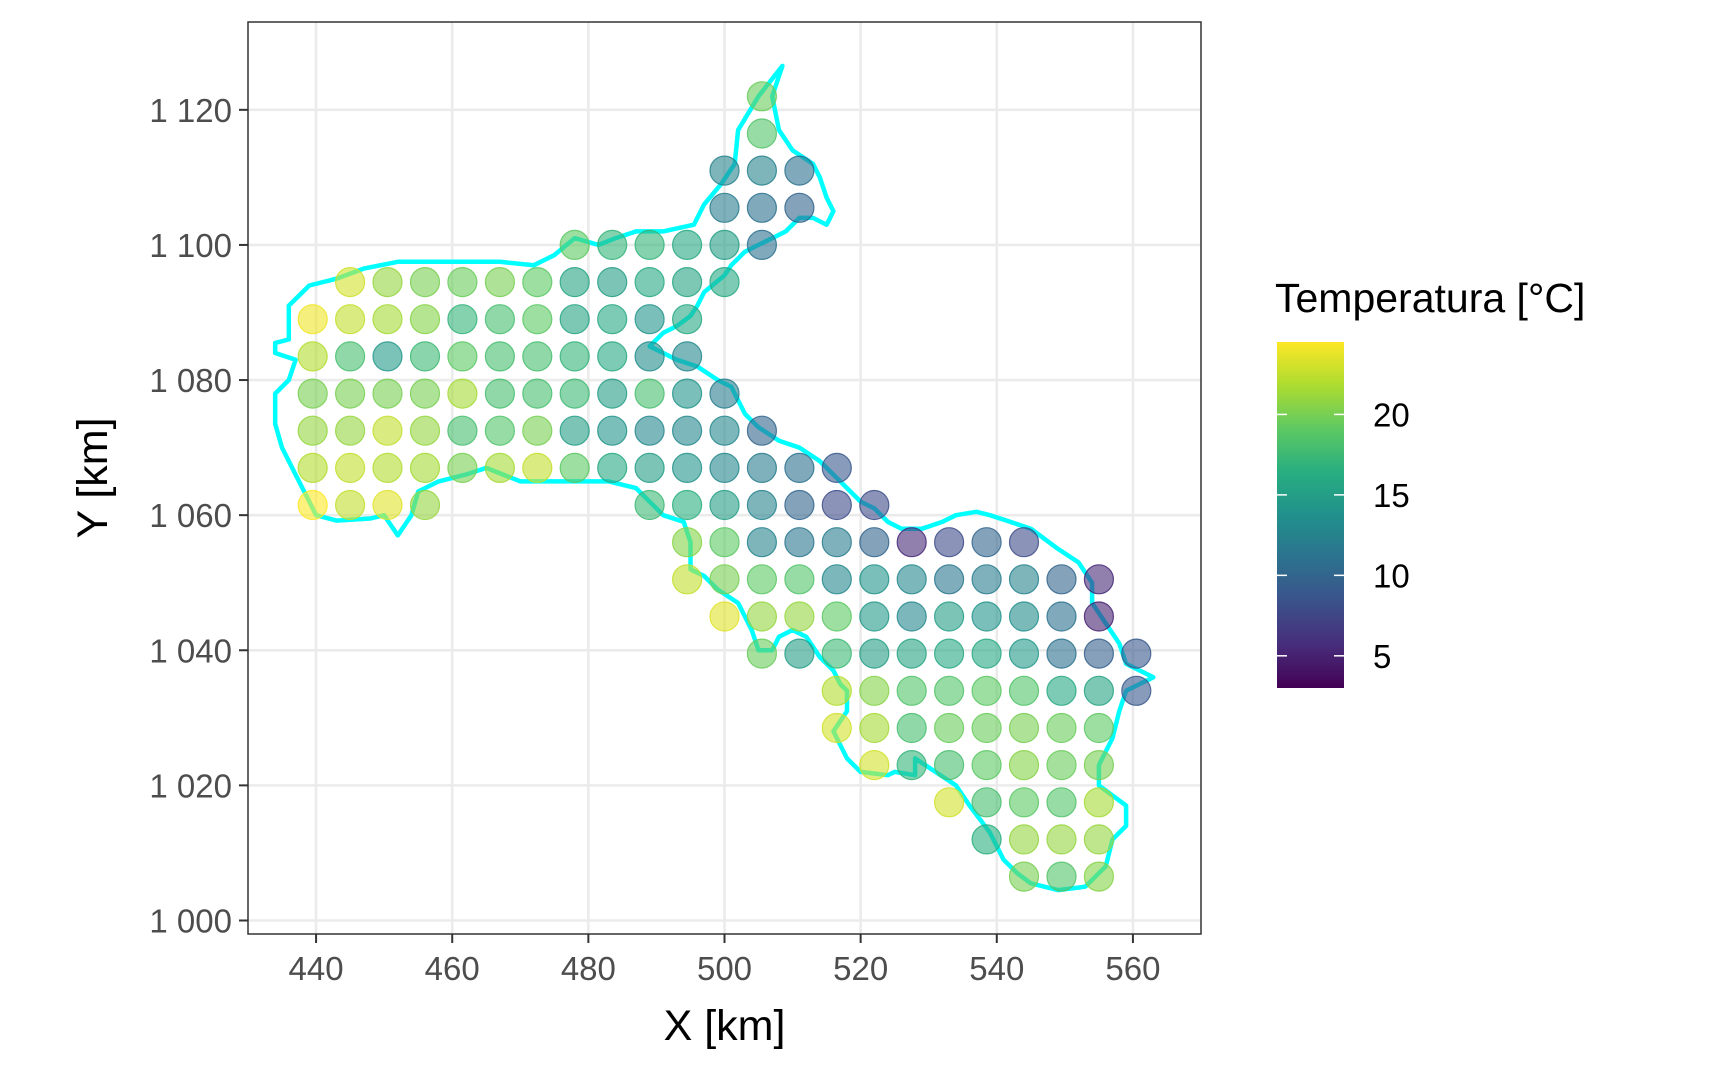 This screenshot has width=1728, height=1072. What do you see at coordinates (1391, 414) in the screenshot?
I see `legend-tick-label: 20` at bounding box center [1391, 414].